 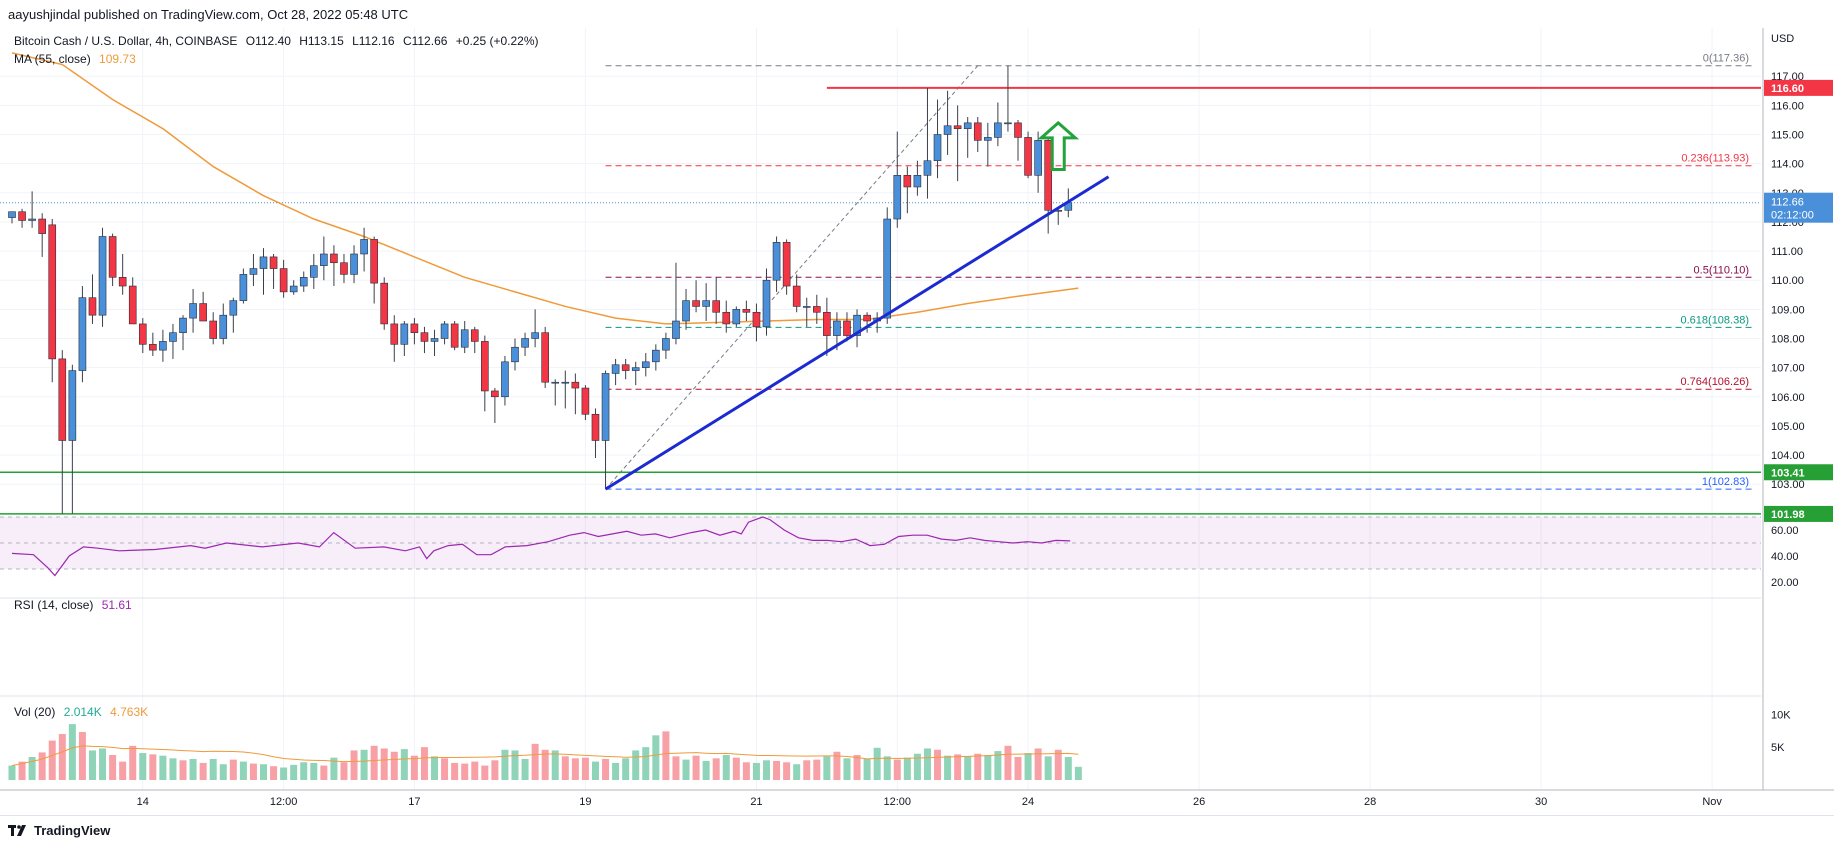 What do you see at coordinates (1058, 145) in the screenshot?
I see `up-arrow-icon` at bounding box center [1058, 145].